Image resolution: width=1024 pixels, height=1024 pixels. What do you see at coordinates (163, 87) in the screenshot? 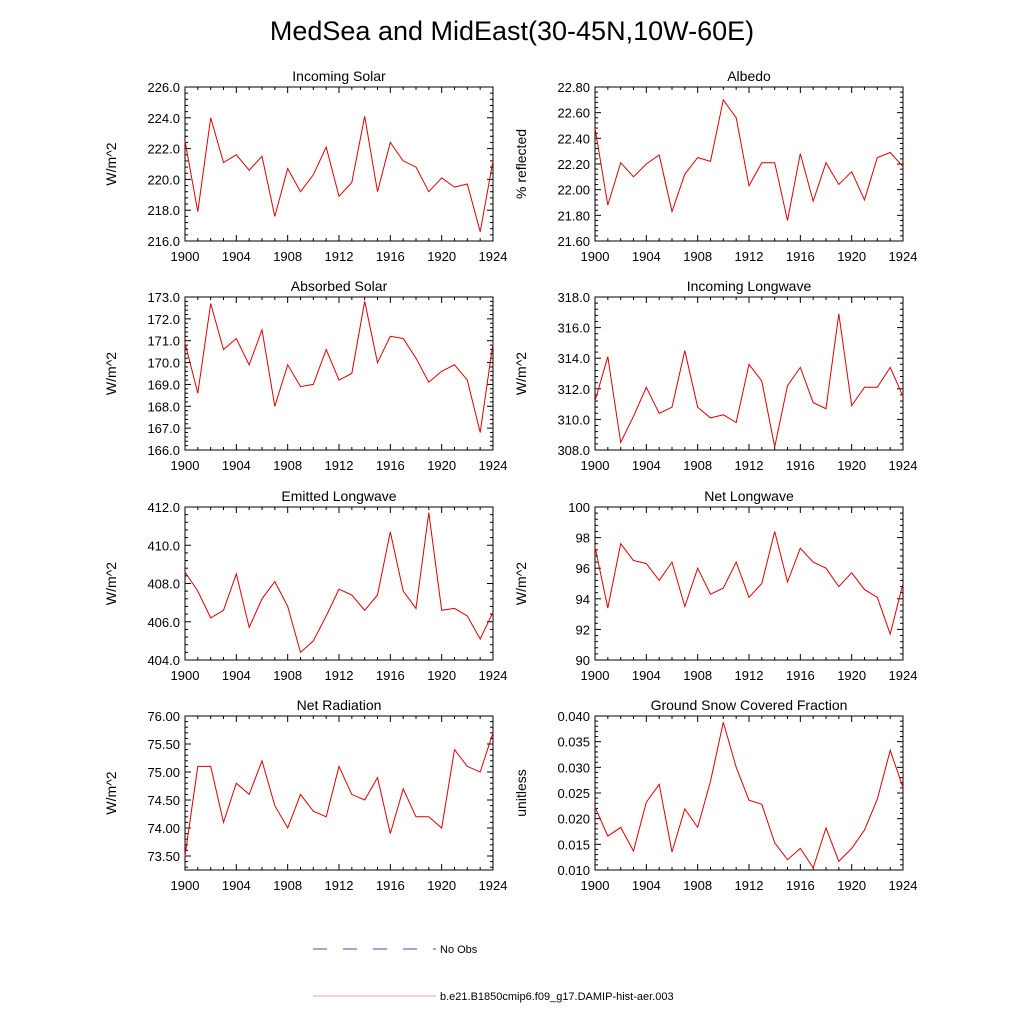
I see `y-tick-label: 226.0` at bounding box center [163, 87].